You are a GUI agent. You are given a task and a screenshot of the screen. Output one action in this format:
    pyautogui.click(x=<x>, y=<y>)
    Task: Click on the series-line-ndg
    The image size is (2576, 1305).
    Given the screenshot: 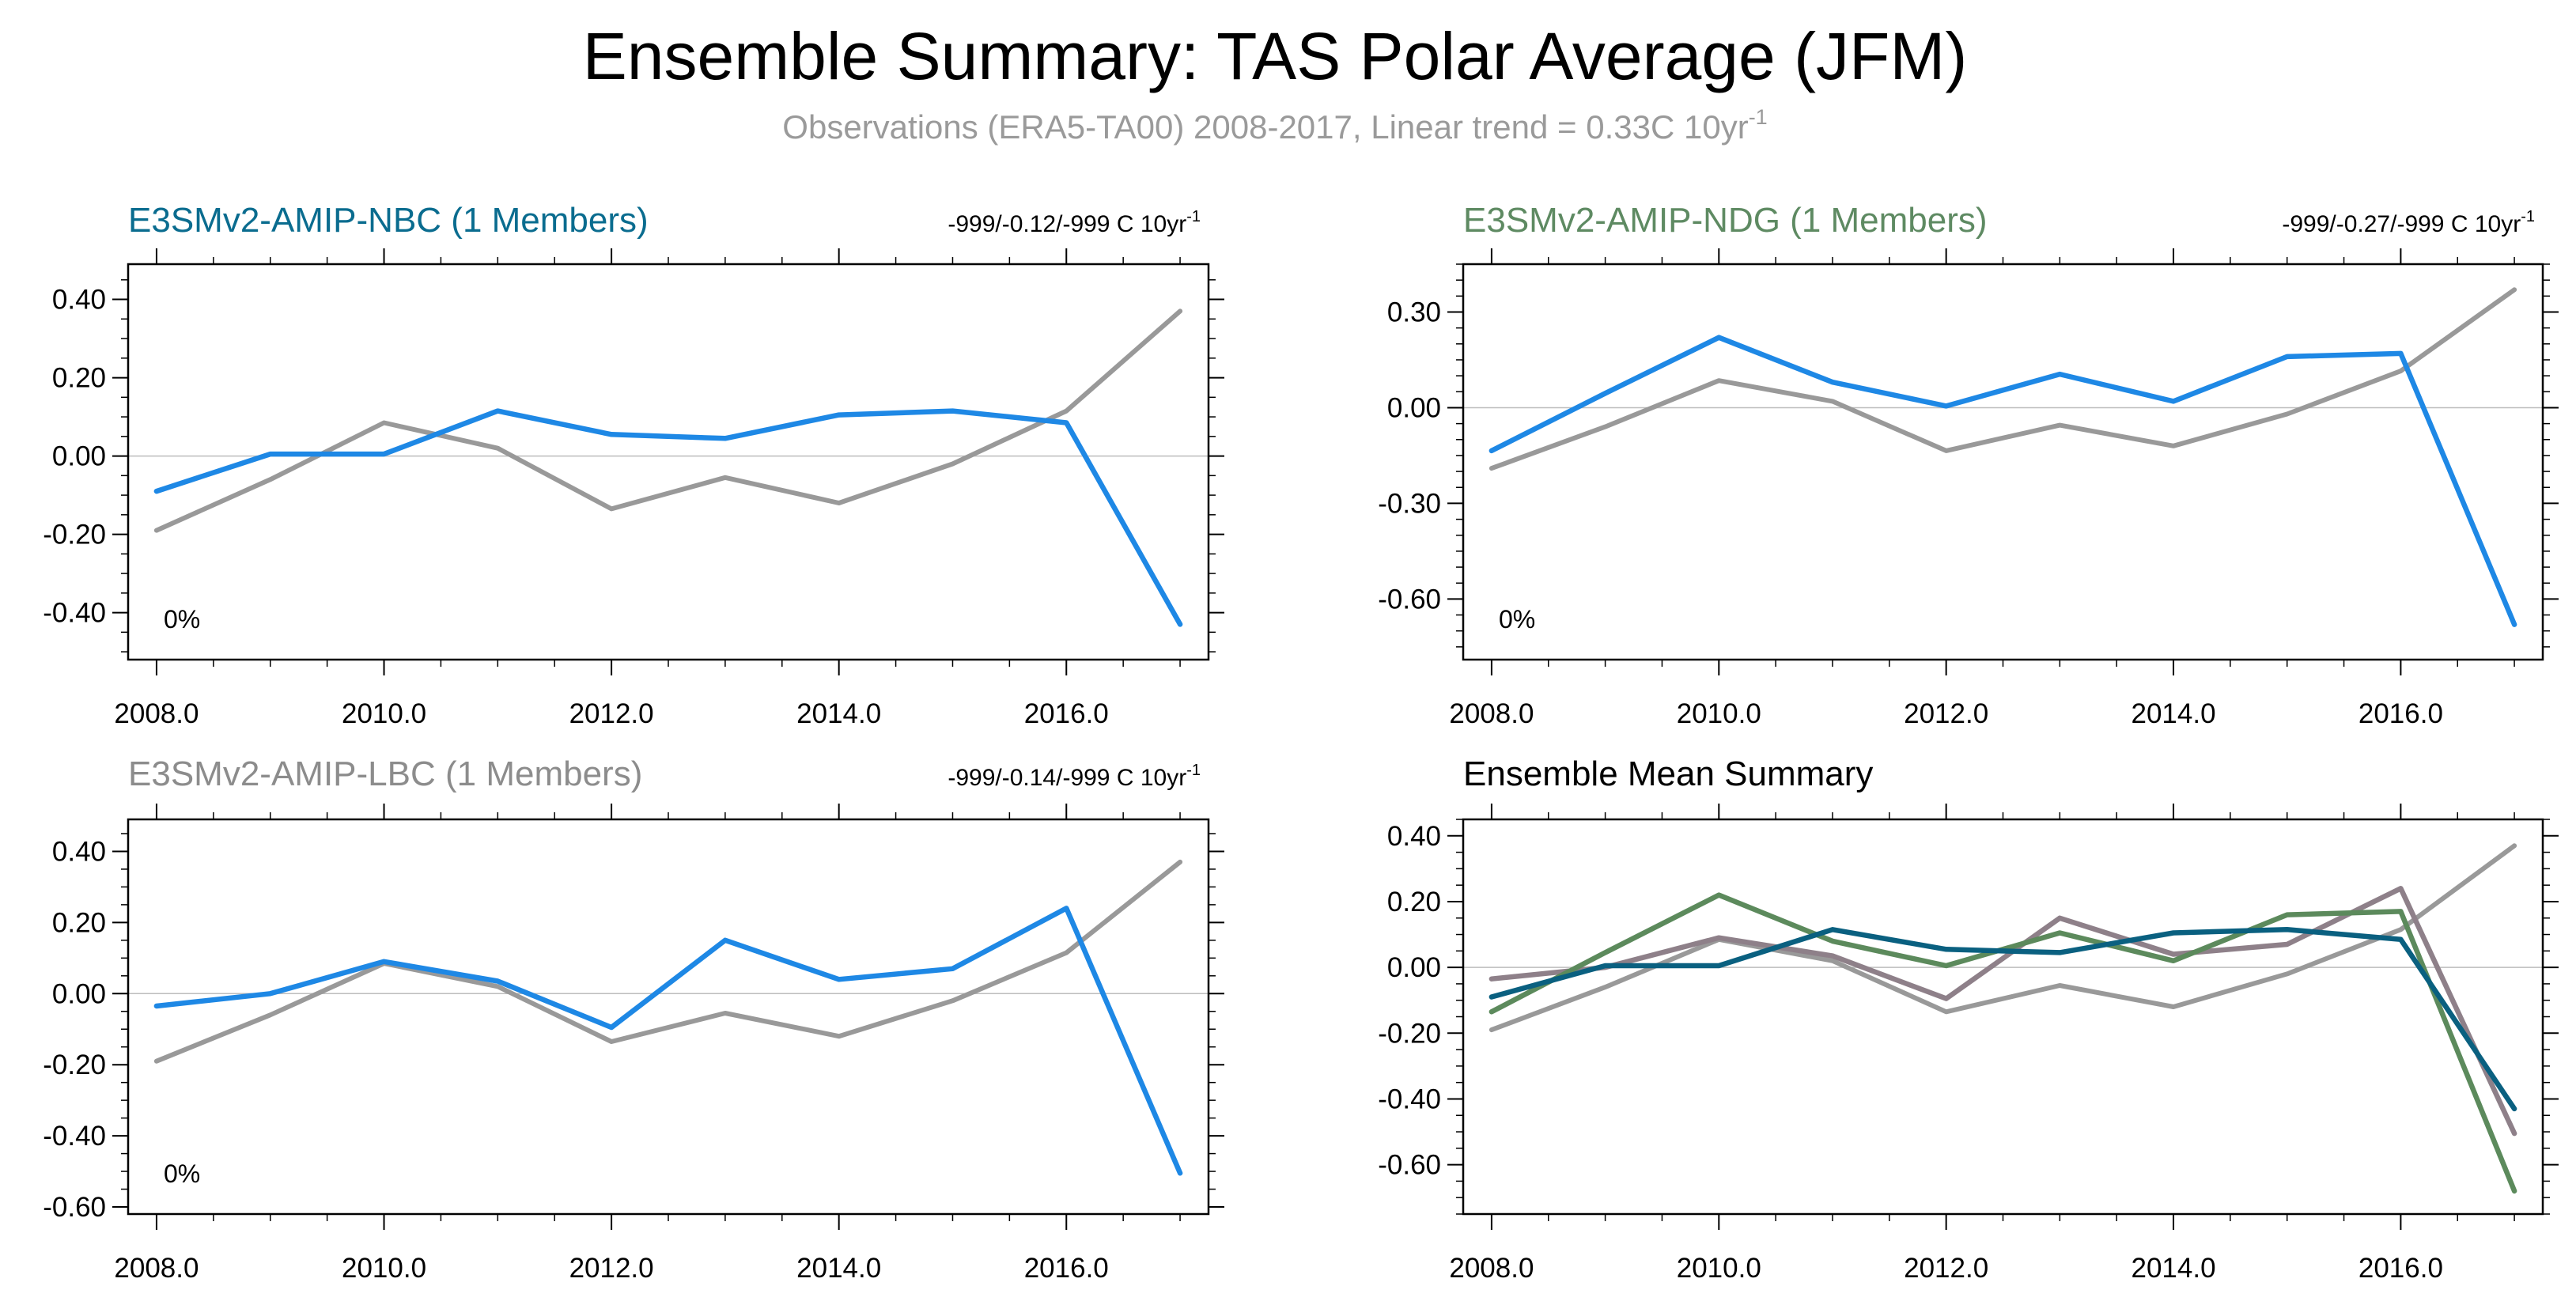 What is the action you would take?
    pyautogui.click(x=2003, y=1043)
    